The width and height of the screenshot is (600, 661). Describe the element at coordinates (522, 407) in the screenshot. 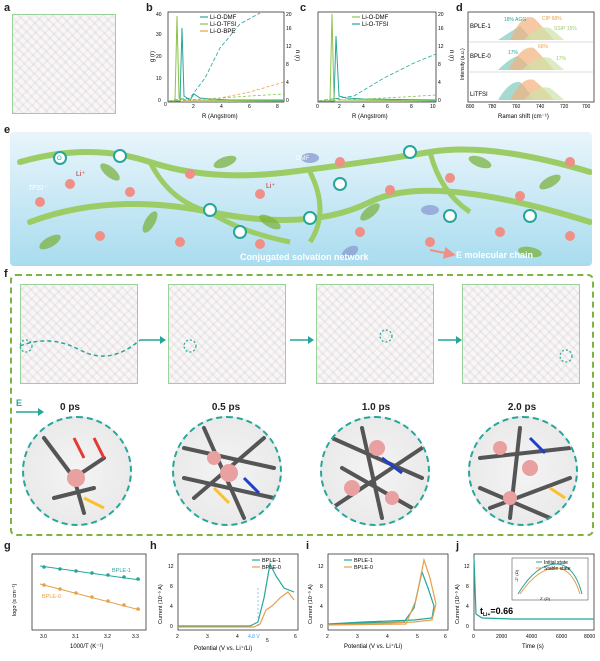

I see `time-label-3: 2.0 ps` at that location.